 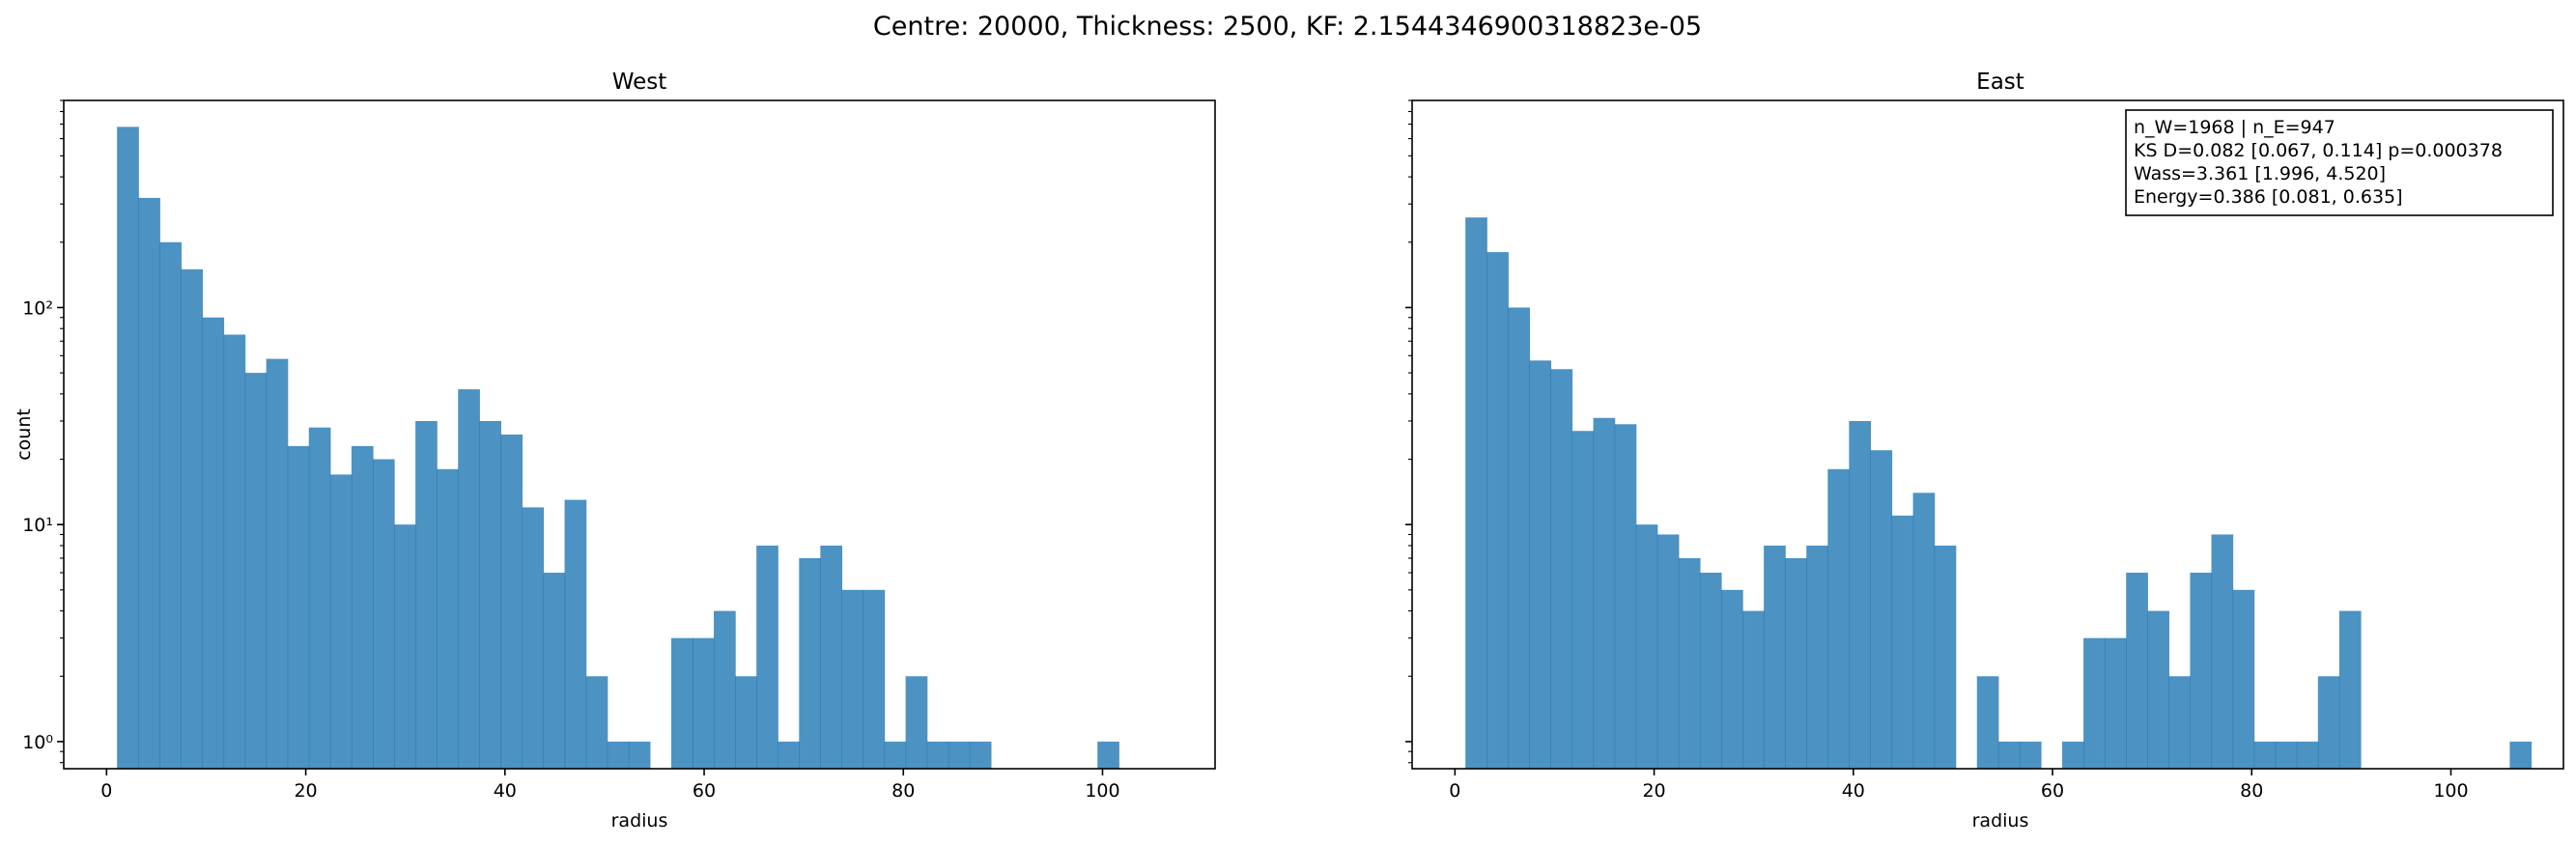 What do you see at coordinates (24, 434) in the screenshot?
I see `west-y-axis-label: count` at bounding box center [24, 434].